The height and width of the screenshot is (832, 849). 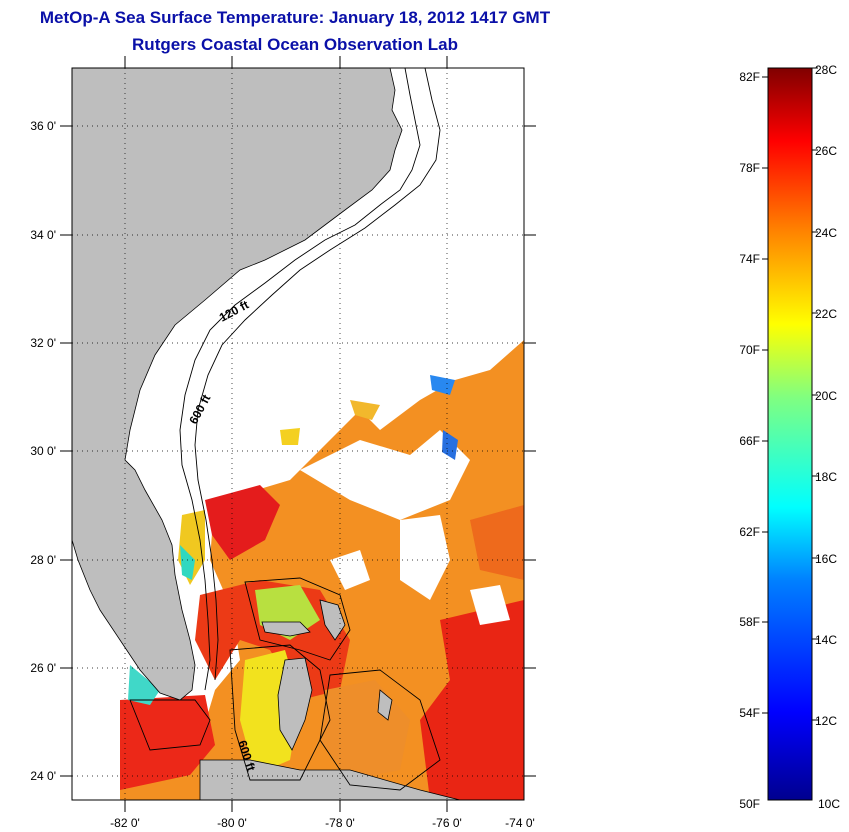 I want to click on colorbar-f-label: 82F, so click(x=749, y=77).